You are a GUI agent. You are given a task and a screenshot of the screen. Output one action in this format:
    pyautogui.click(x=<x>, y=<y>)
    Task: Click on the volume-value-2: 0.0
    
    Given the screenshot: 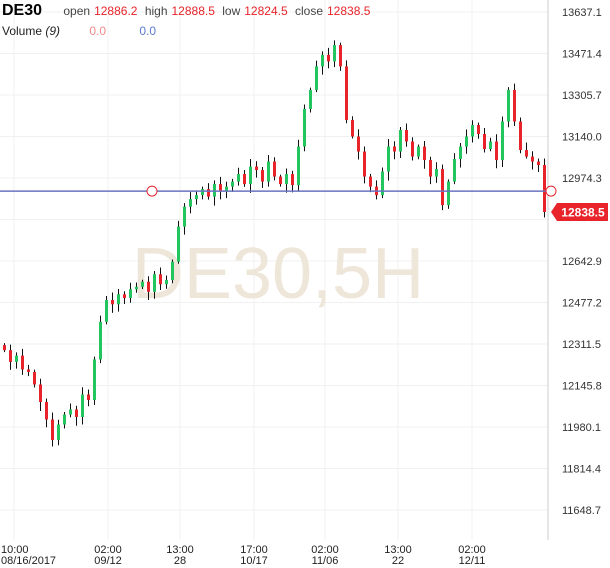 What is the action you would take?
    pyautogui.click(x=148, y=31)
    